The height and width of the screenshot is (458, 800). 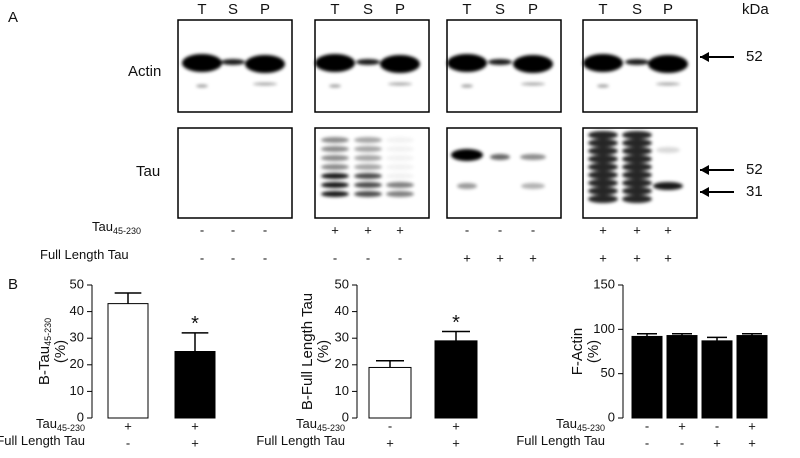 I want to click on arrow-head, so click(x=704, y=57).